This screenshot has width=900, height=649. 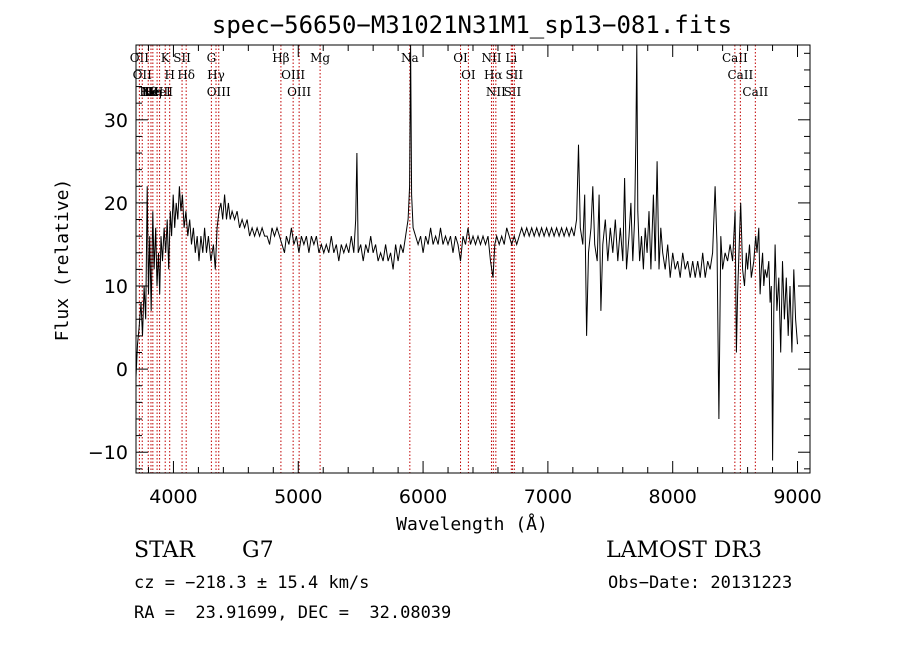 What do you see at coordinates (684, 550) in the screenshot?
I see `survey-name: LAMOST DR3` at bounding box center [684, 550].